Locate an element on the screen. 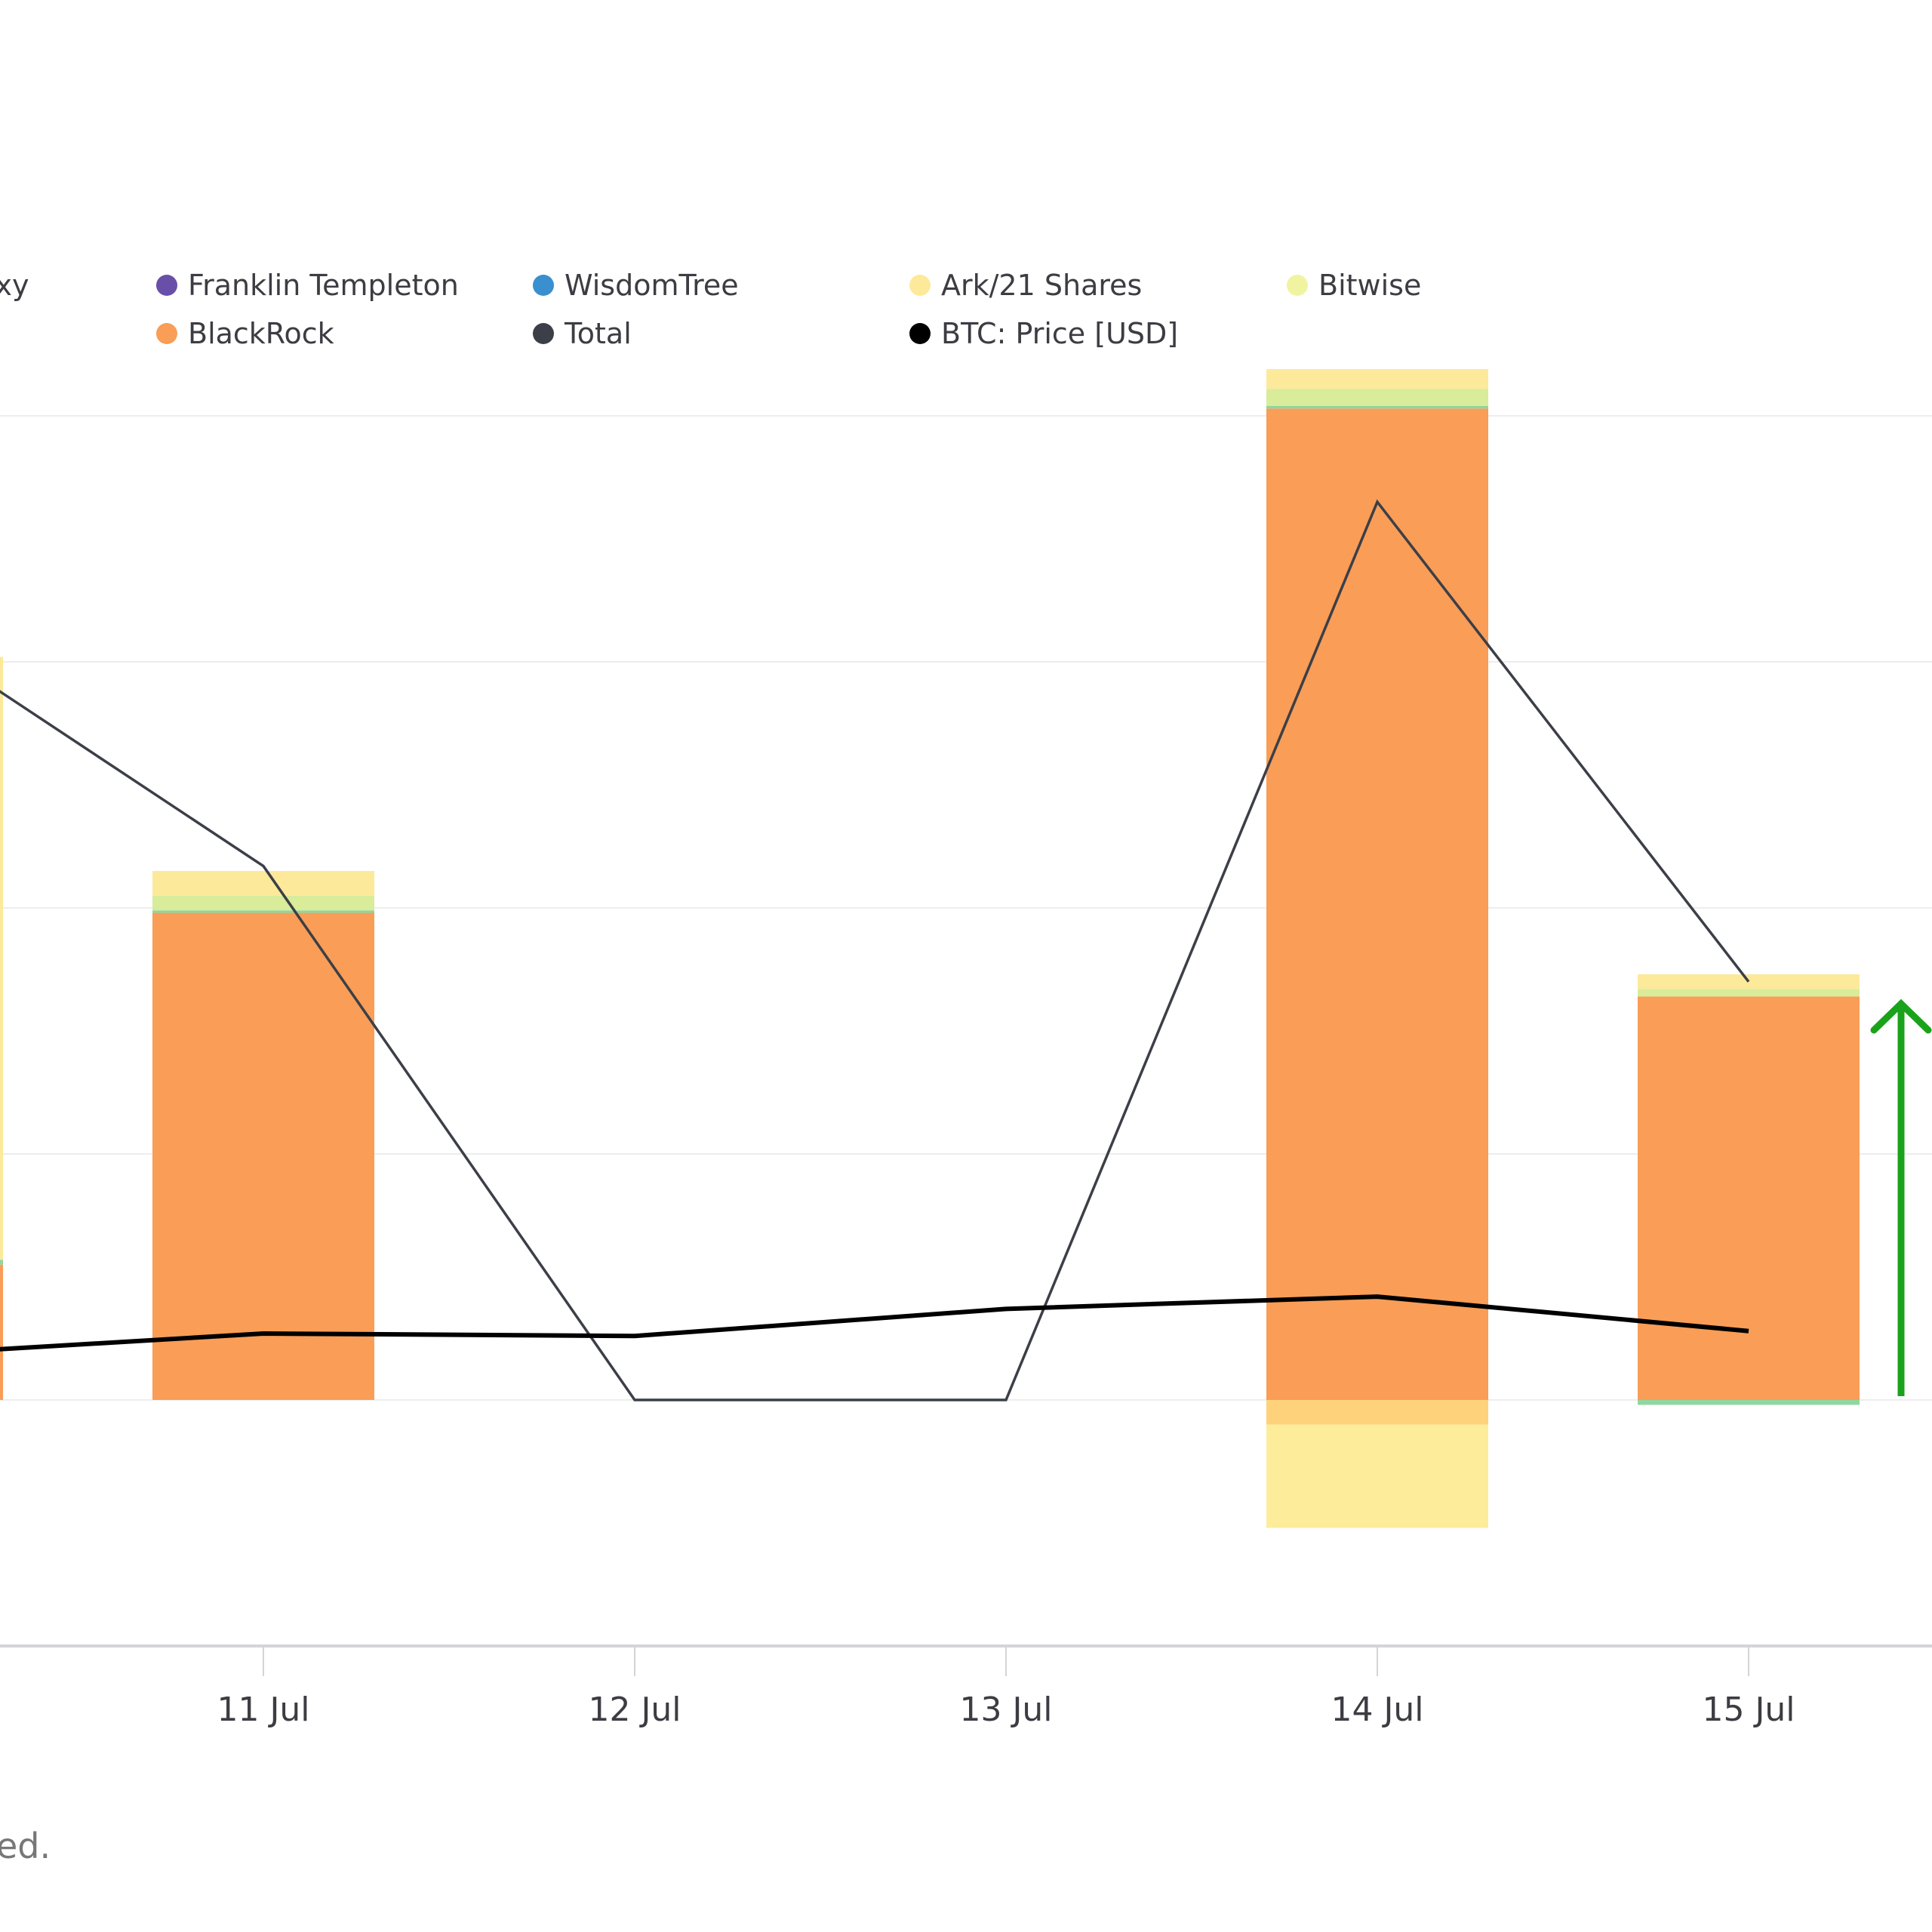  legend-item: BlackRock is located at coordinates (245, 333).